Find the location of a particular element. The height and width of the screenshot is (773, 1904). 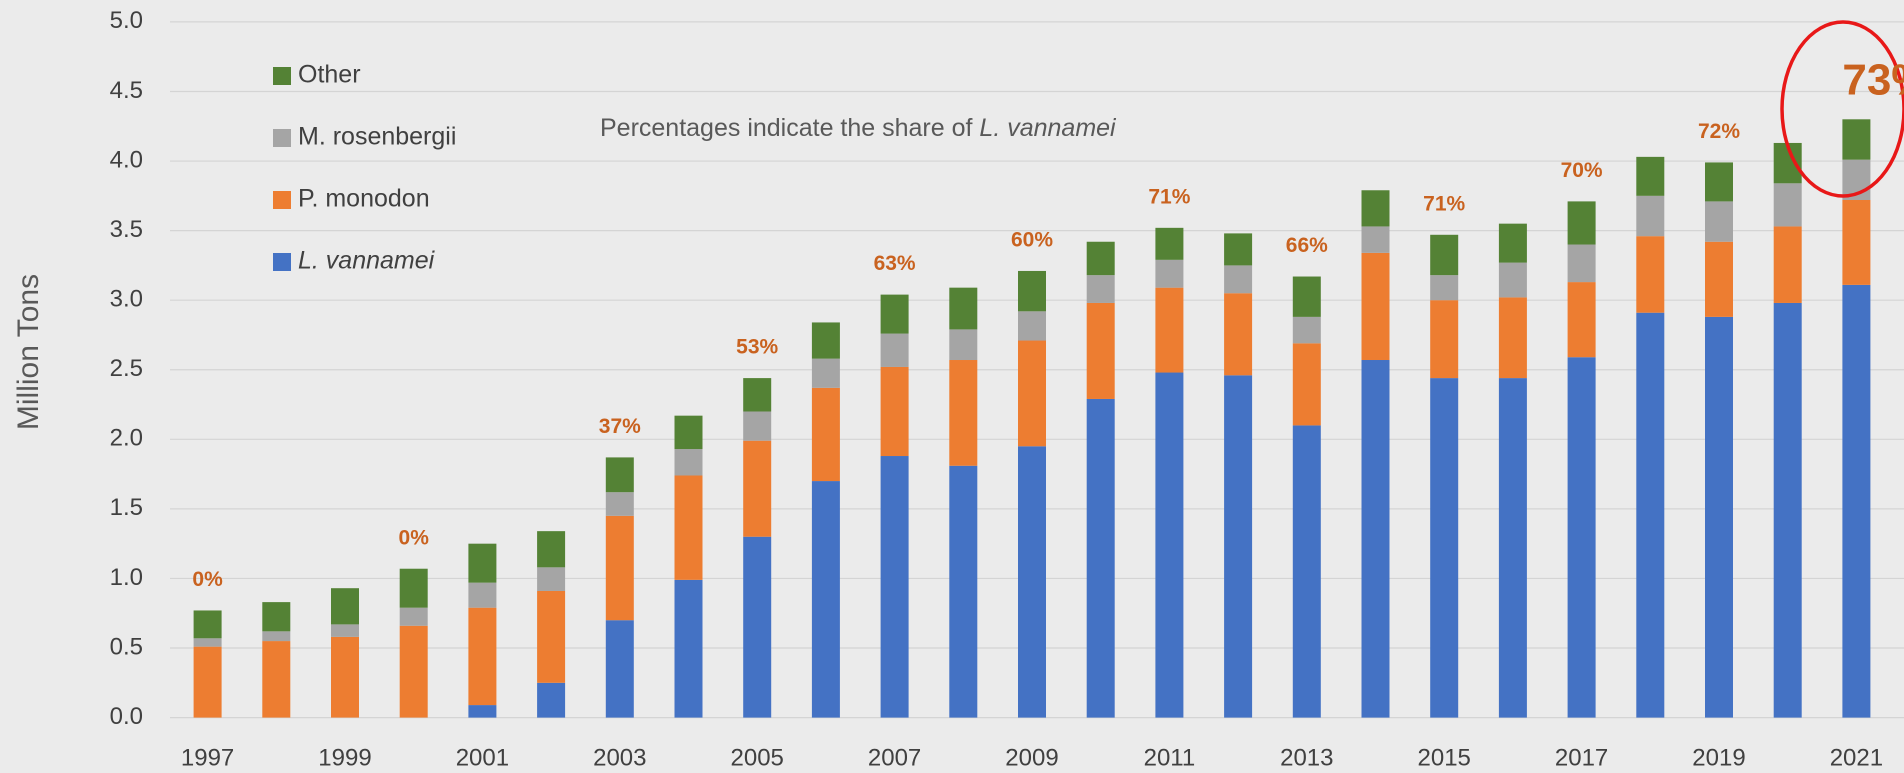

x-tick-label: 2017 is located at coordinates (1581, 757).